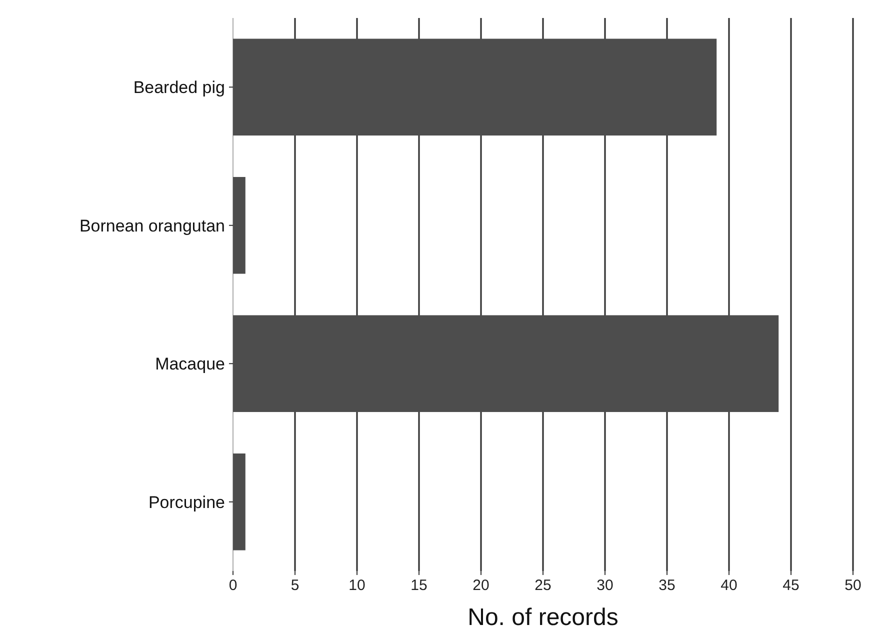  What do you see at coordinates (543, 585) in the screenshot?
I see `x-tick-label: 25` at bounding box center [543, 585].